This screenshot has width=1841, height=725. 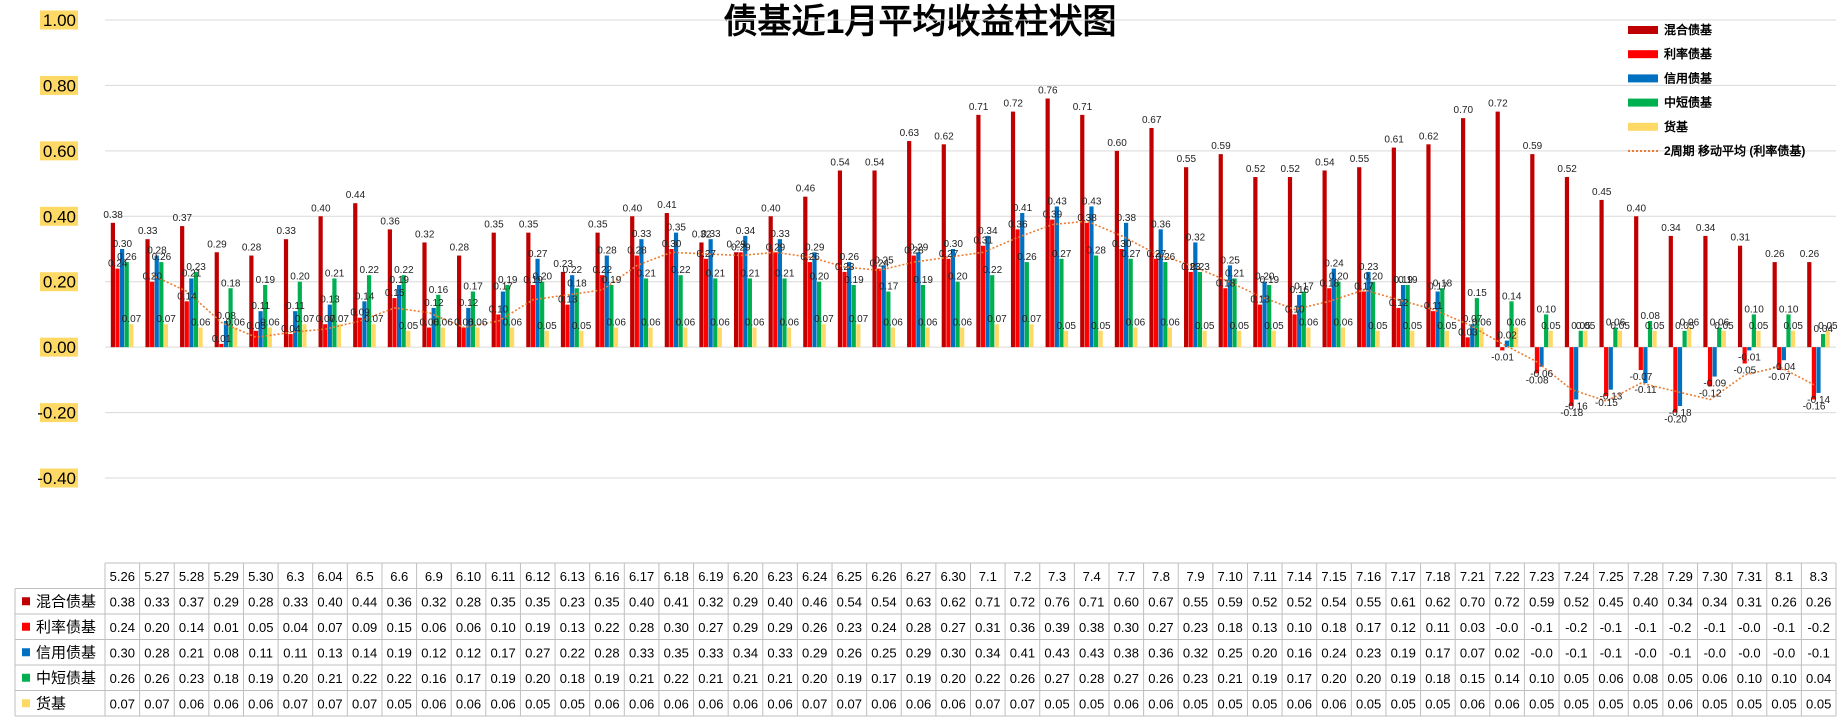 I want to click on data-label: 0.60, so click(x=1117, y=143).